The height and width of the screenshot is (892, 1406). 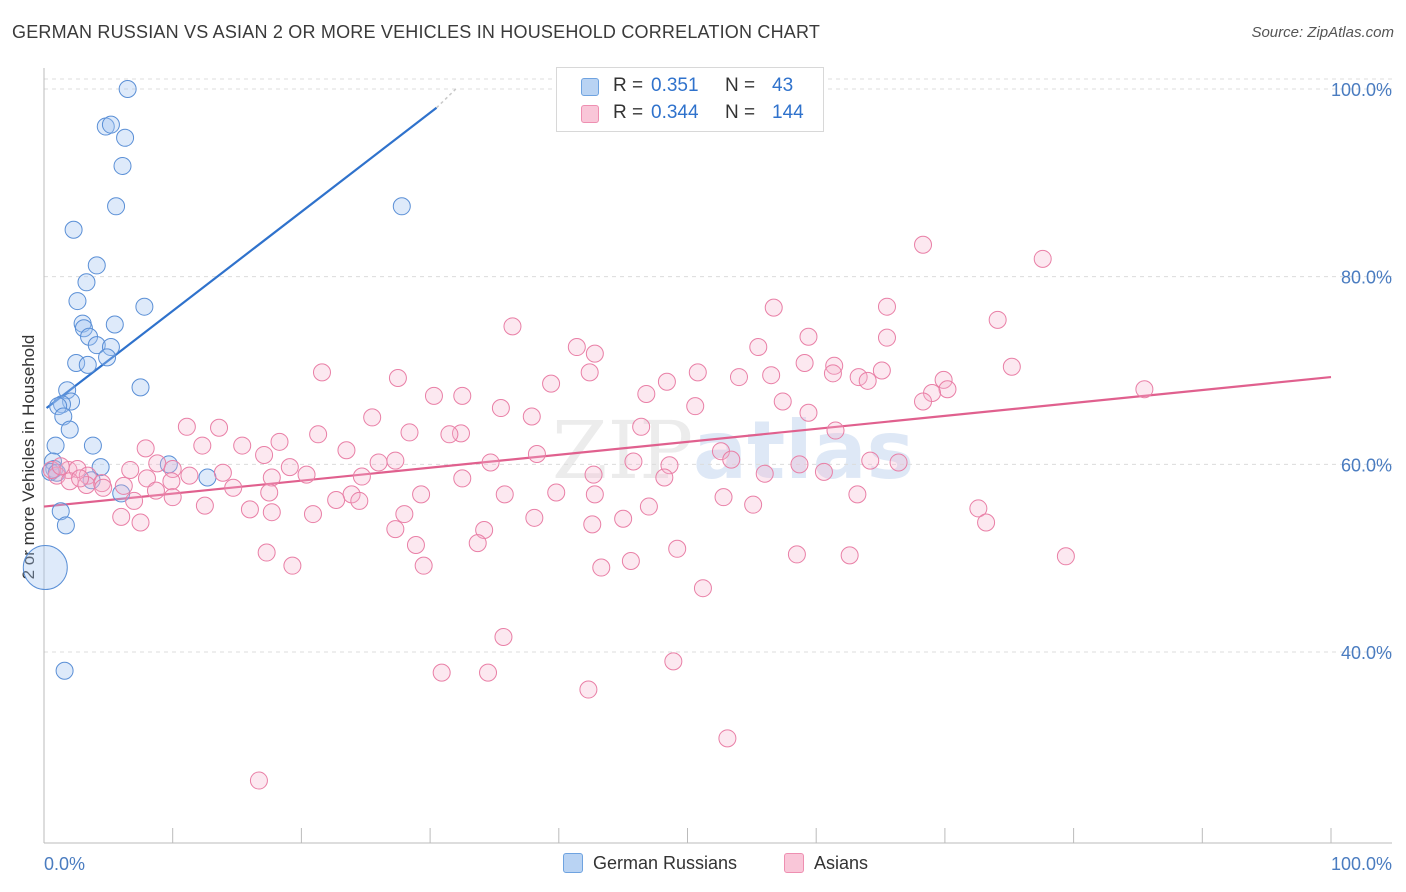 I want to click on legend-n-value: 43, so click(x=783, y=85).